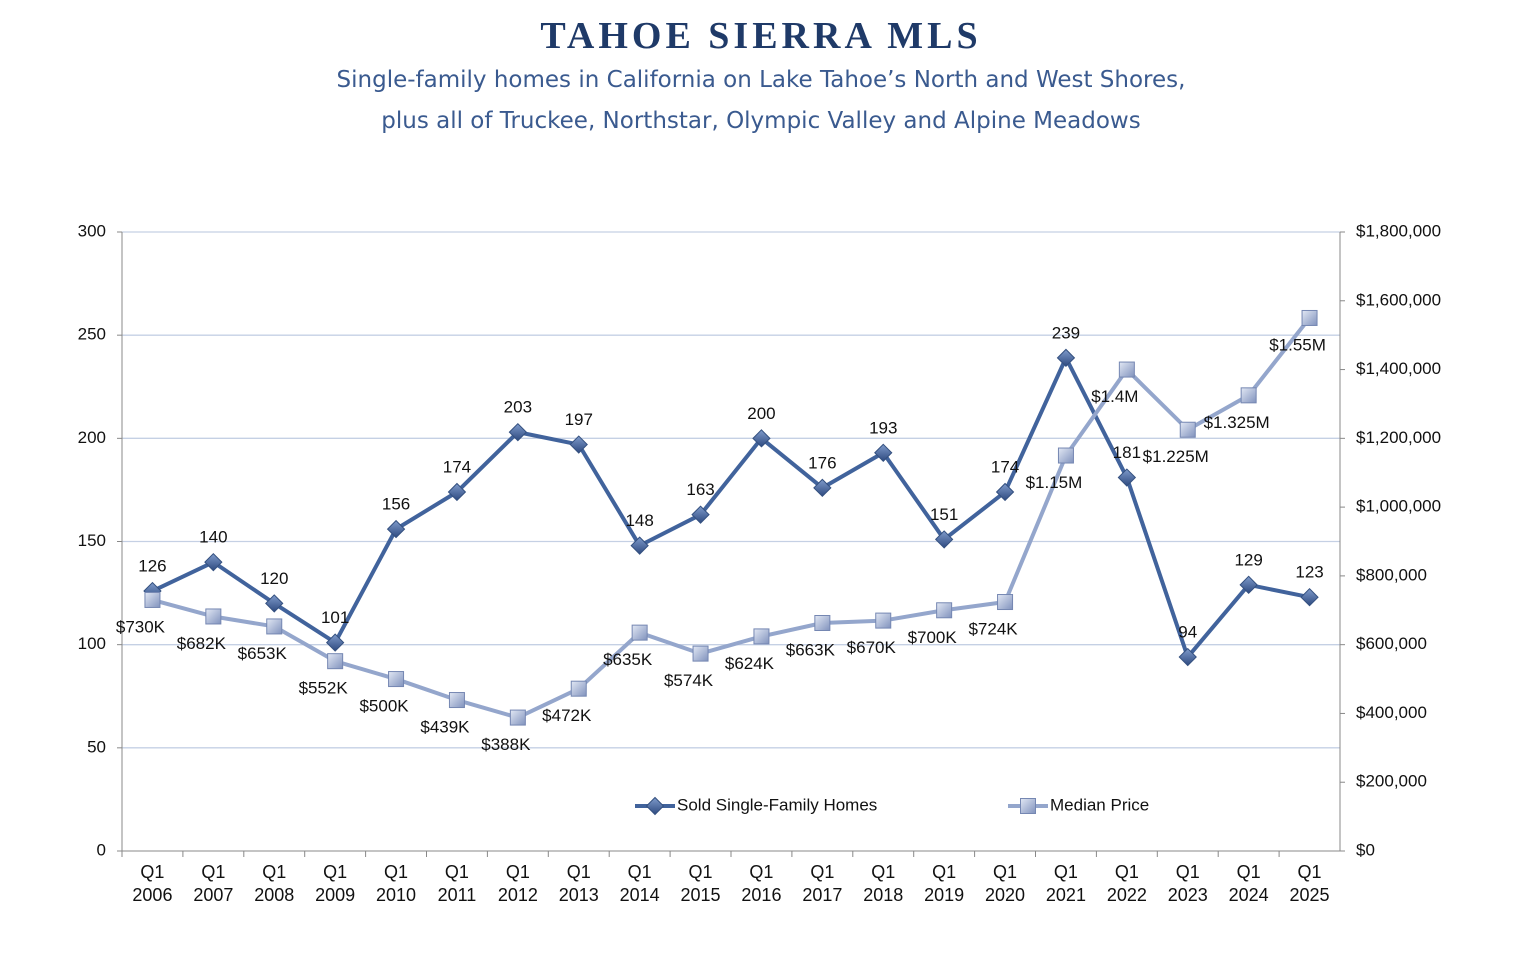  Describe the element at coordinates (1309, 572) in the screenshot. I see `data-label: 123` at that location.